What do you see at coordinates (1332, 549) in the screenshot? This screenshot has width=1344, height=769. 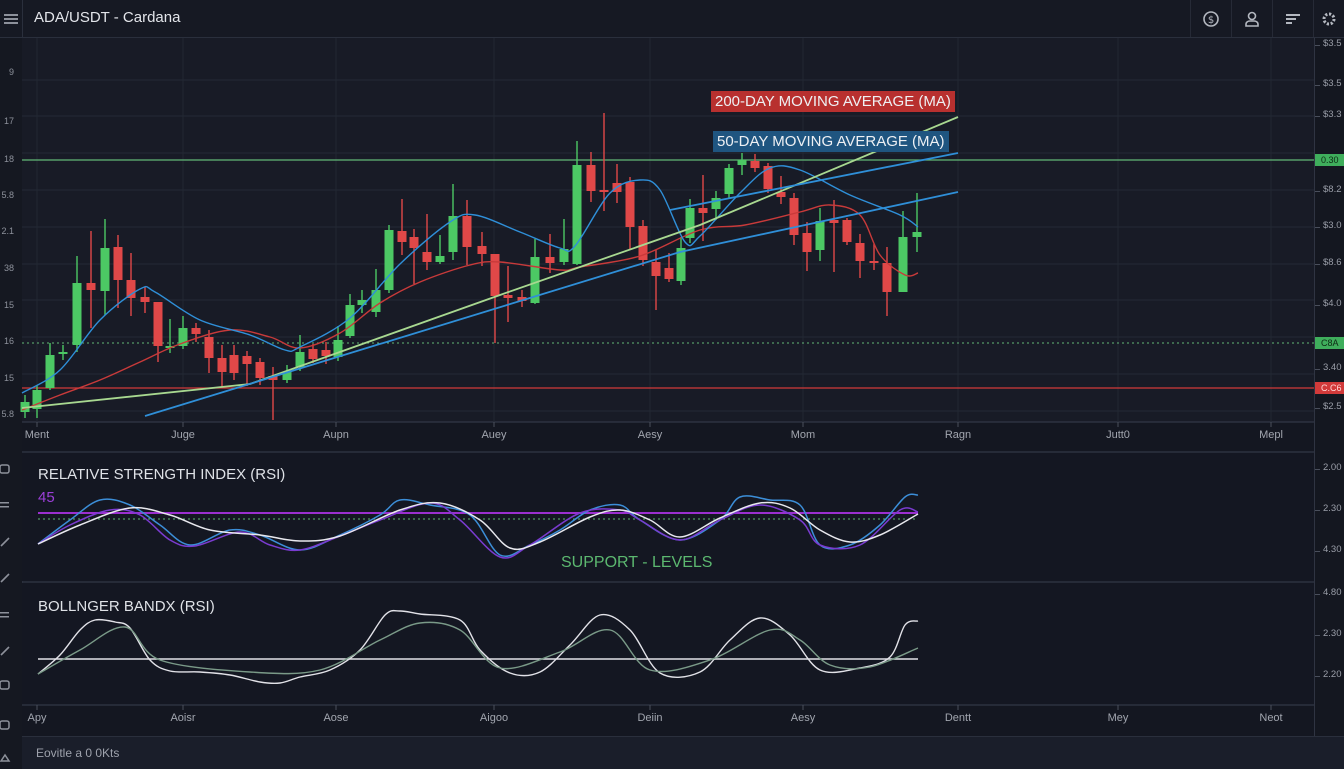 I see `indicator-axis-label: 4.30` at bounding box center [1332, 549].